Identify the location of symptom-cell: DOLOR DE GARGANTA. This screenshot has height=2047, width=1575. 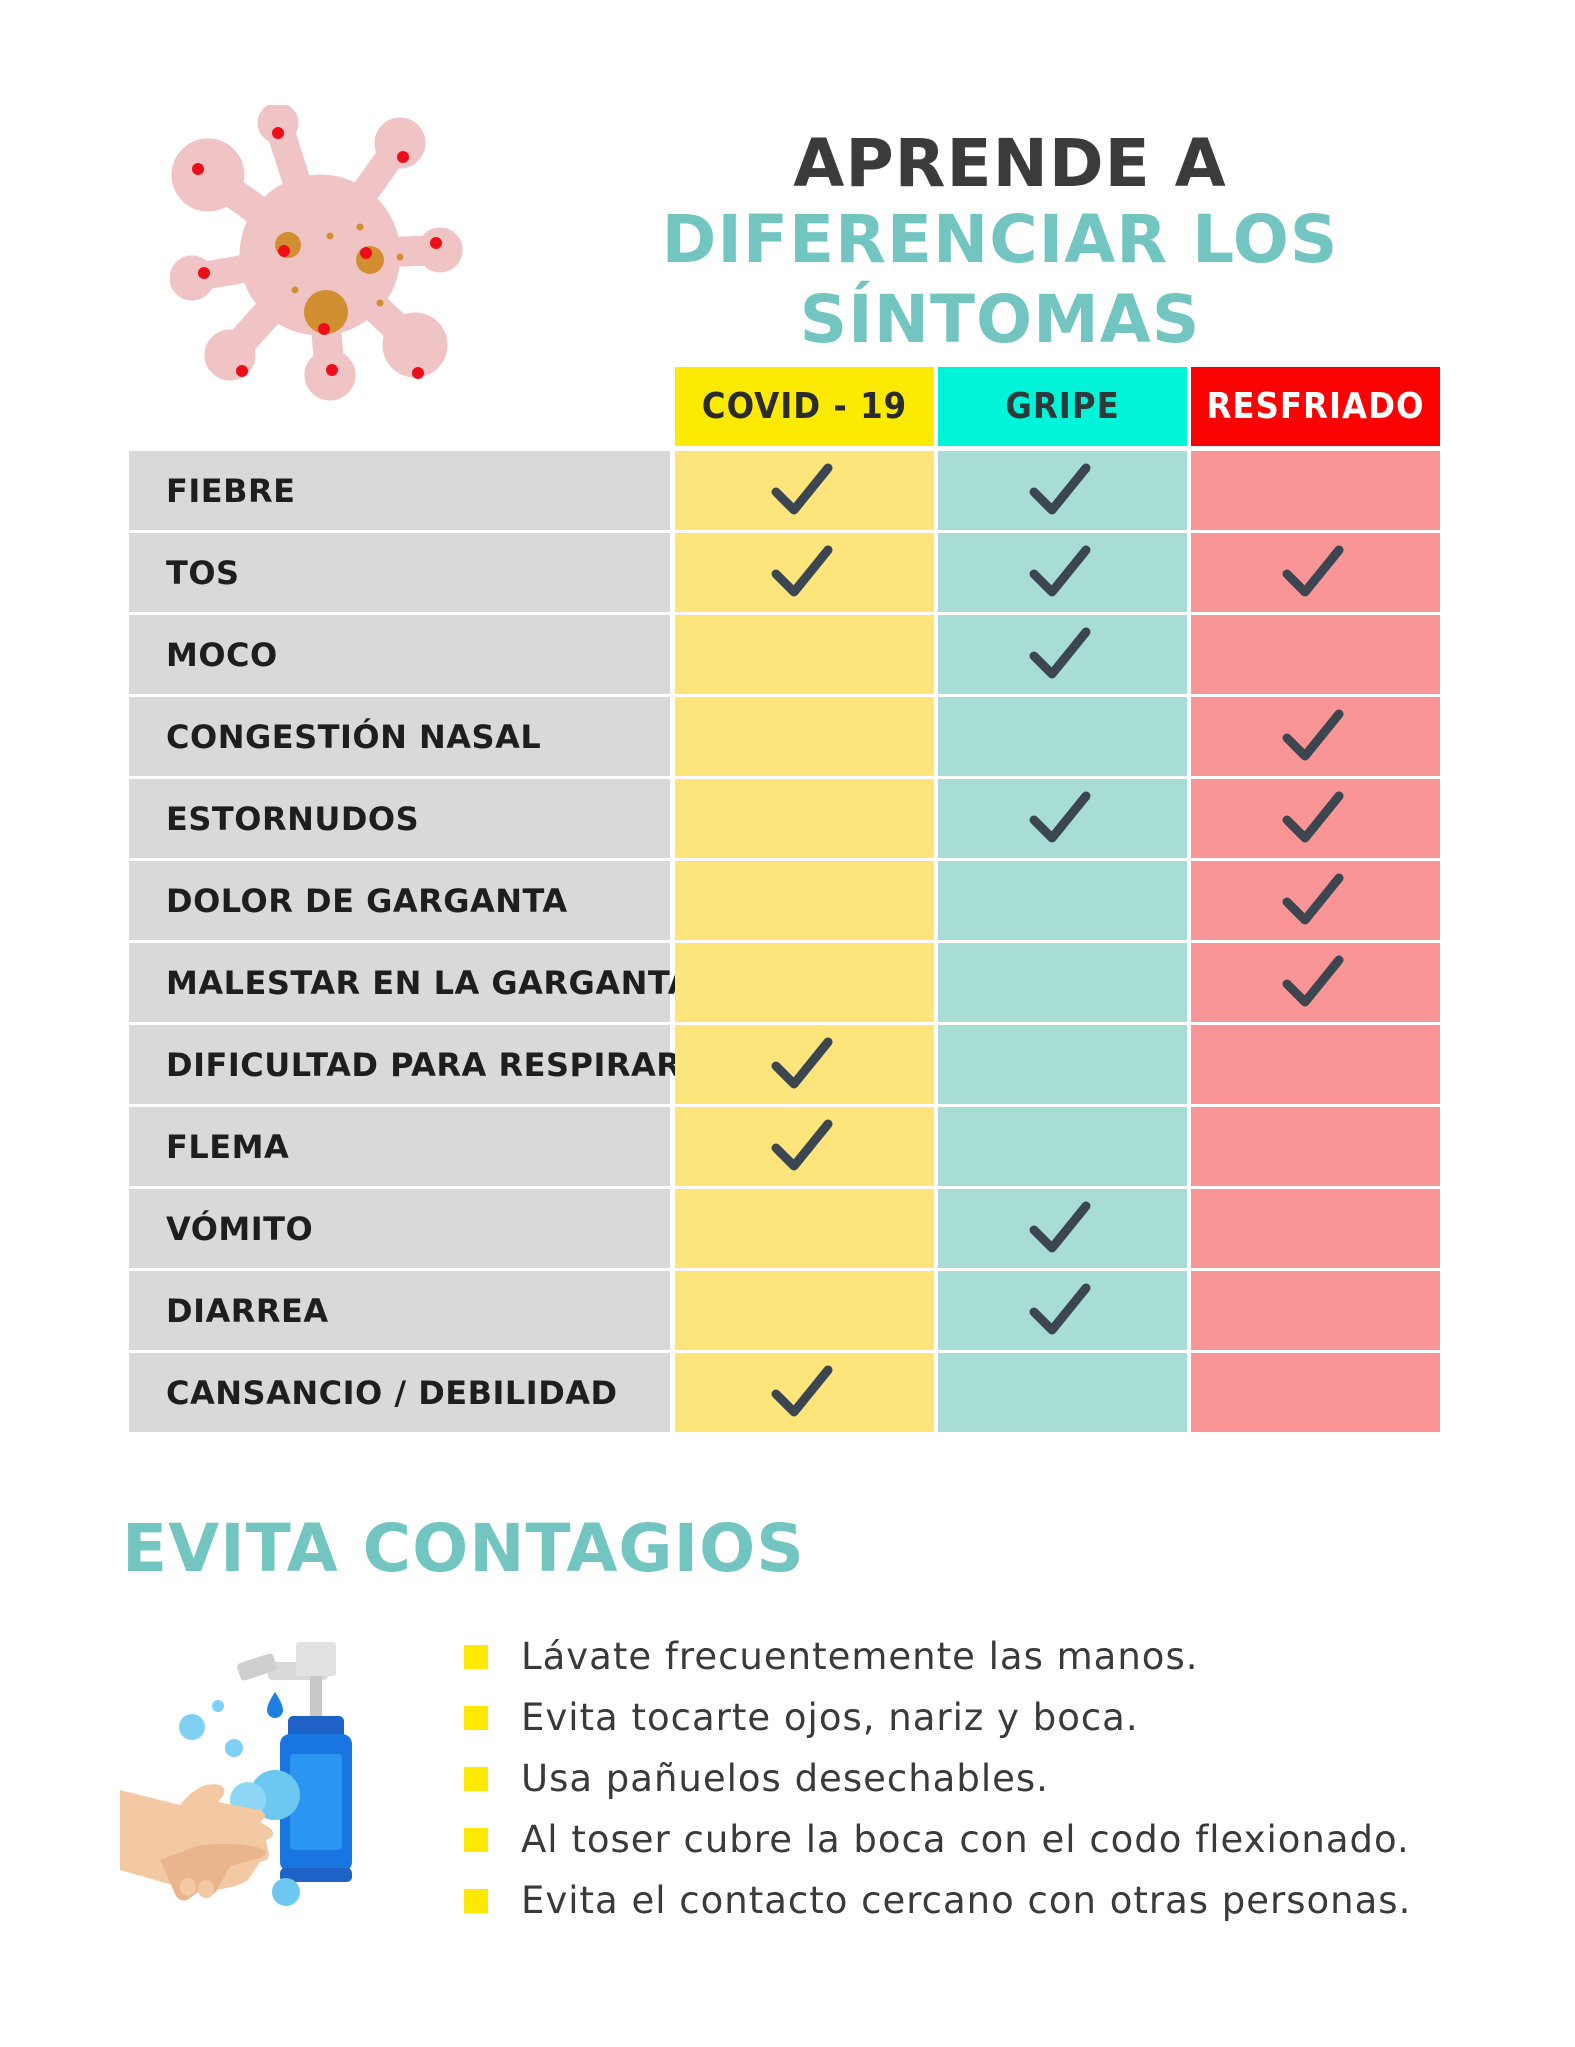
(399, 900).